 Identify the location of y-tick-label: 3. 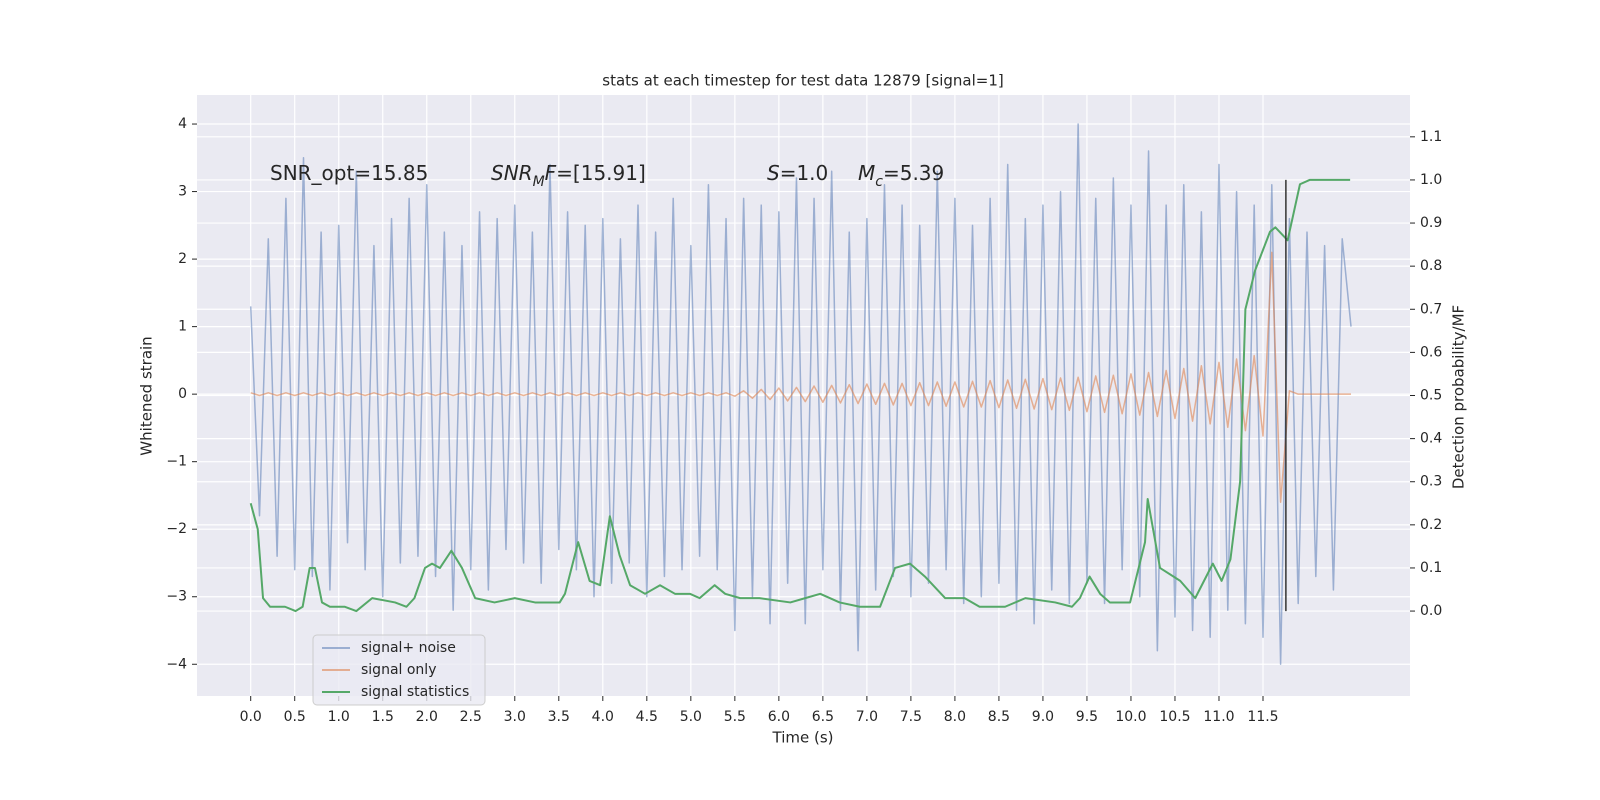
(182, 192).